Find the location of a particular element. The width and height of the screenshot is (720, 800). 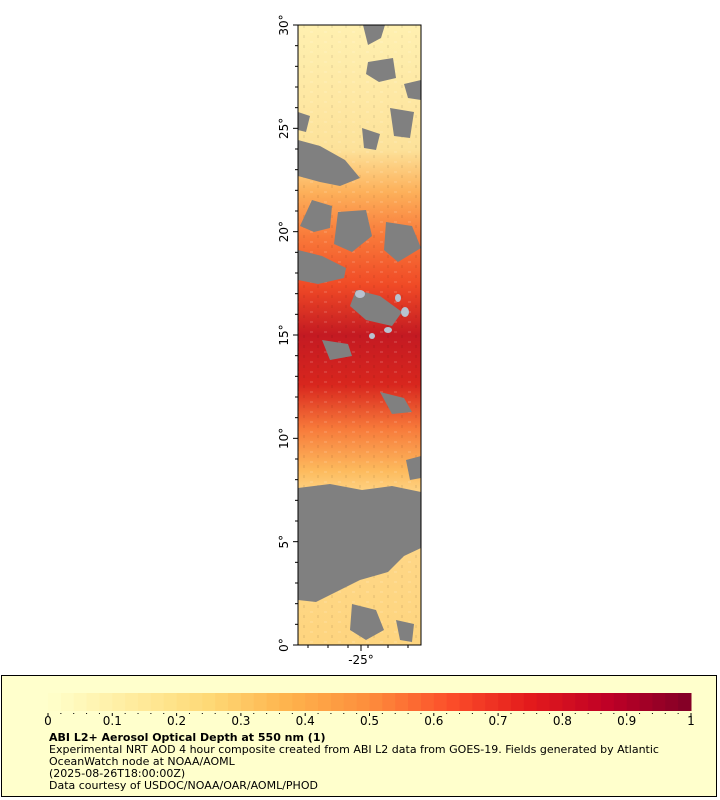

missing-patch-12n is located at coordinates (396, 403).